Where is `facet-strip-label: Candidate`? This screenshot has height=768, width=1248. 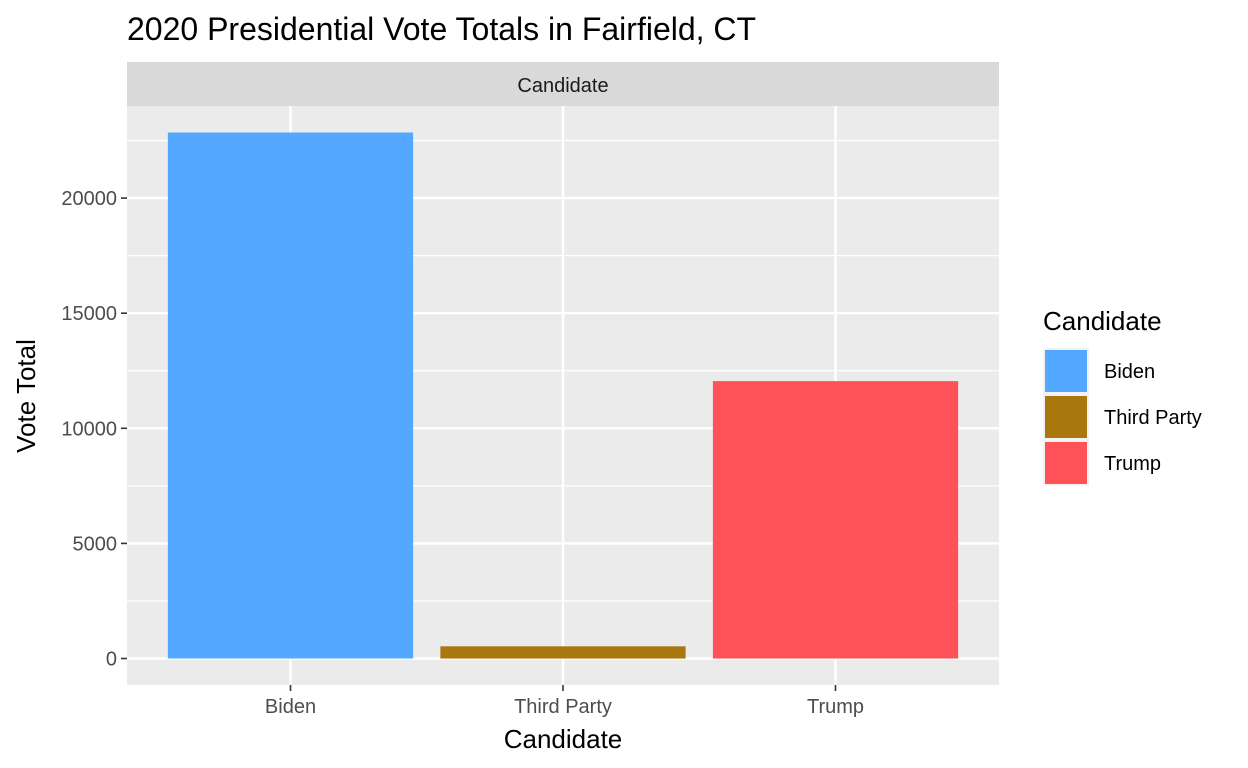
facet-strip-label: Candidate is located at coordinates (562, 86).